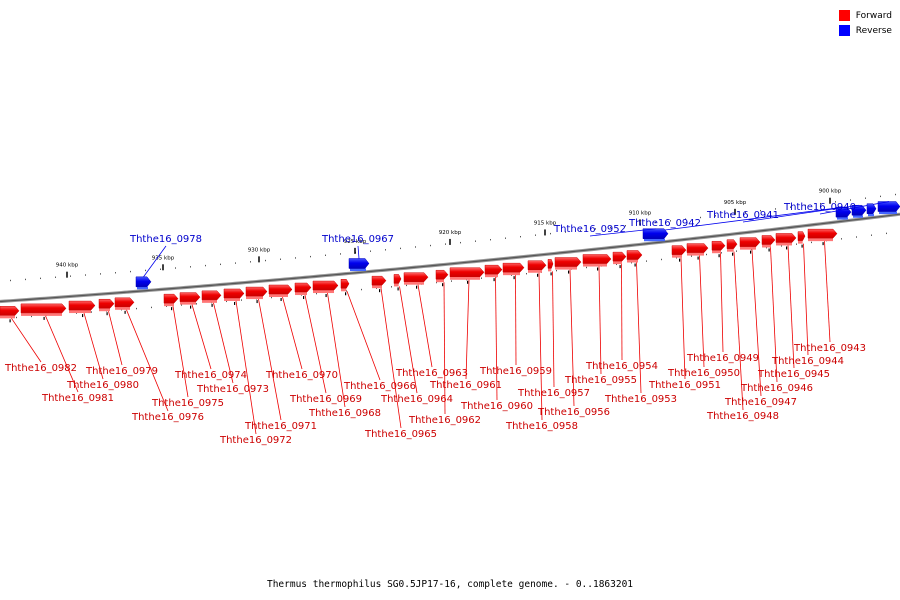 The width and height of the screenshot is (900, 600). What do you see at coordinates (871, 208) in the screenshot?
I see `gene-arrow-reverse` at bounding box center [871, 208].